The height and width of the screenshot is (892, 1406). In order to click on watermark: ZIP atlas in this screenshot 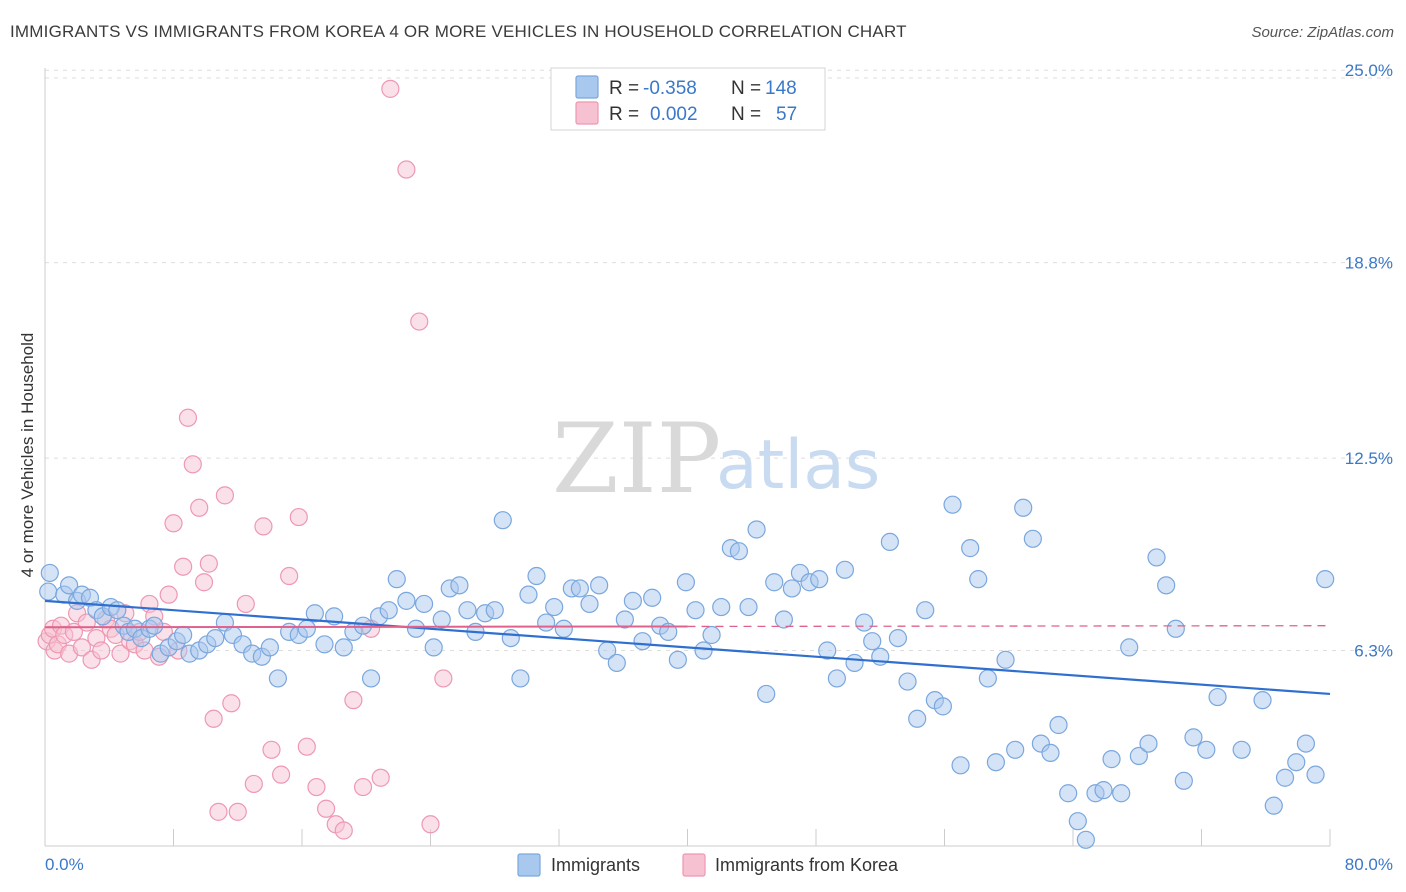, I will do `click(716, 459)`.